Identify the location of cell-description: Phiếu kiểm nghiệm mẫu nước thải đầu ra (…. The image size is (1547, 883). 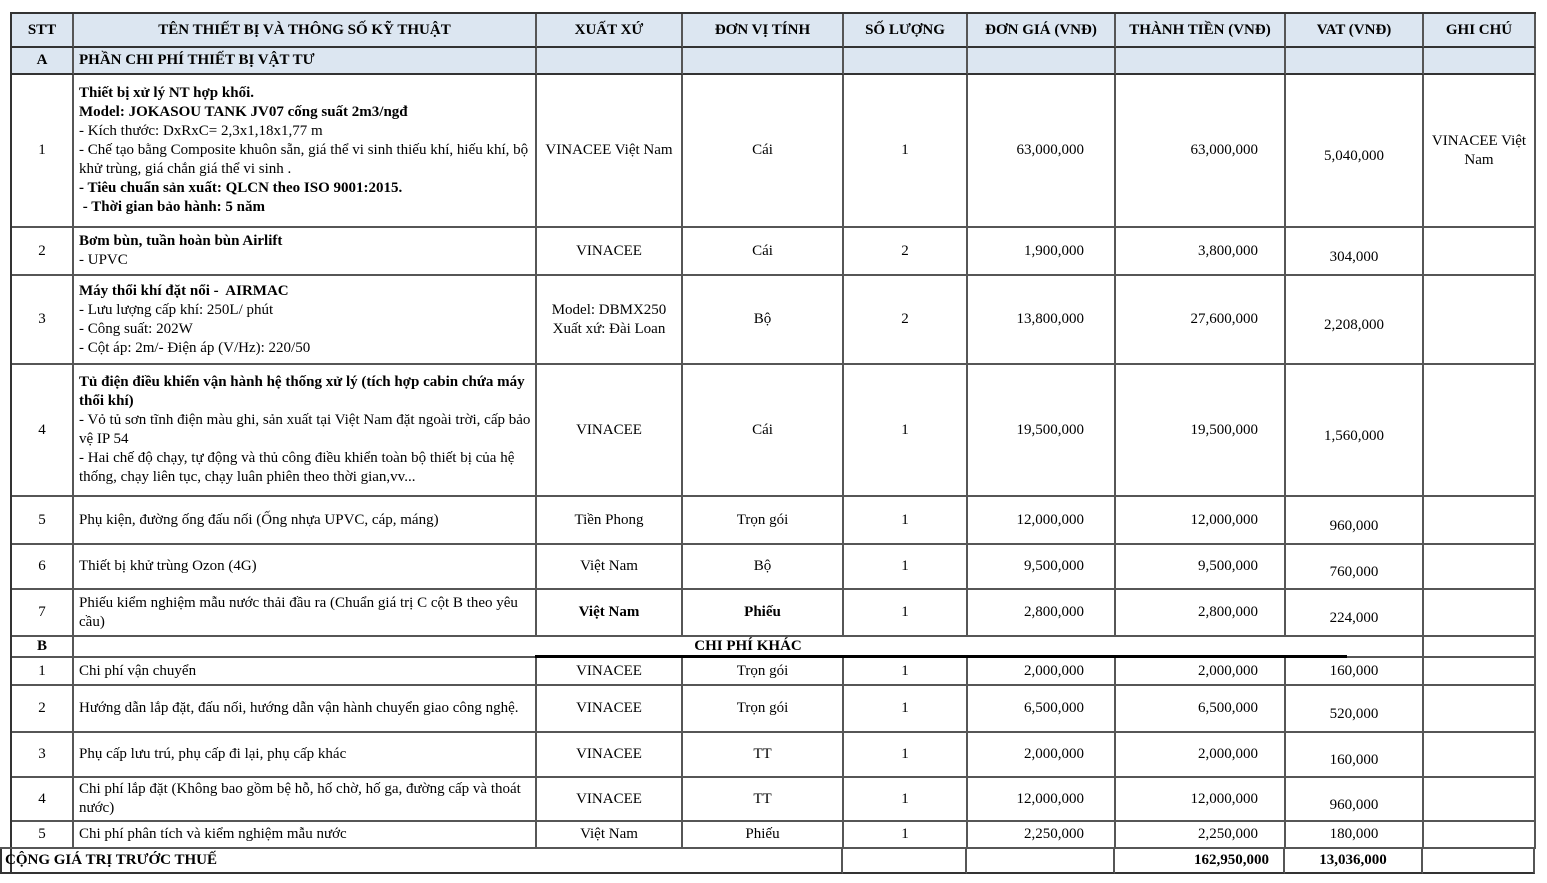
(305, 613).